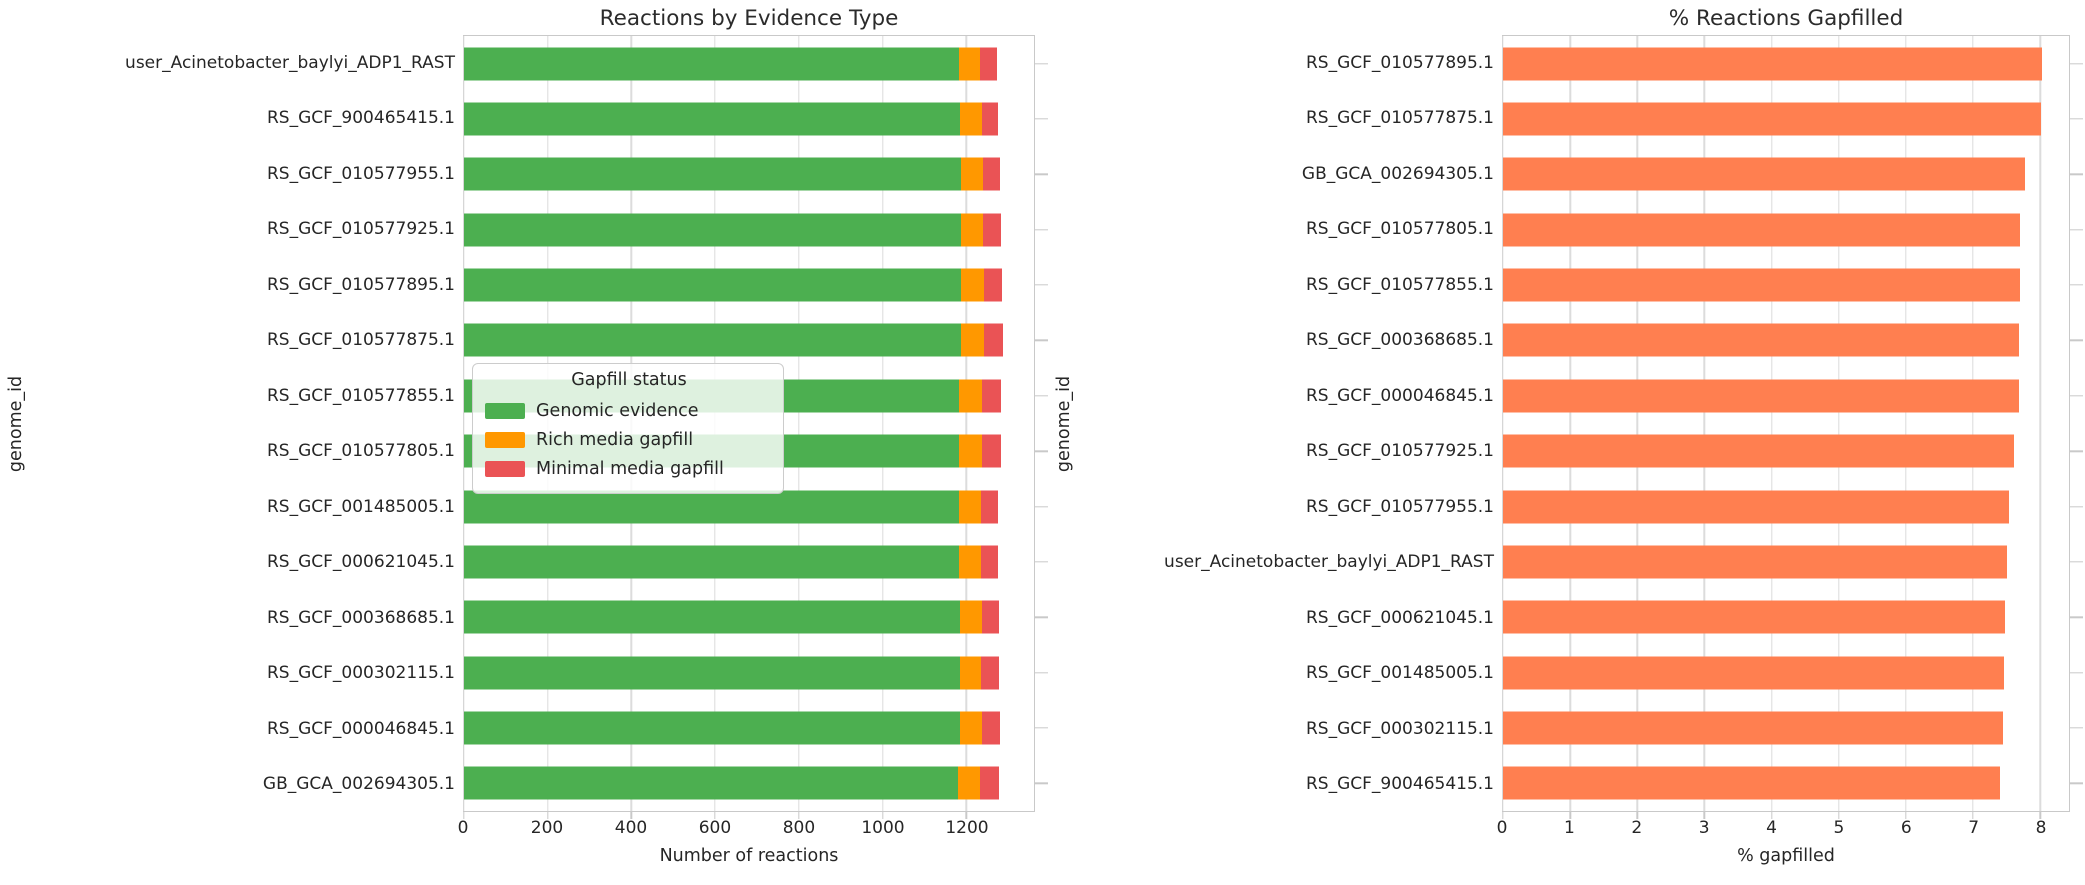  What do you see at coordinates (547, 828) in the screenshot?
I see `x-tick-label: 200` at bounding box center [547, 828].